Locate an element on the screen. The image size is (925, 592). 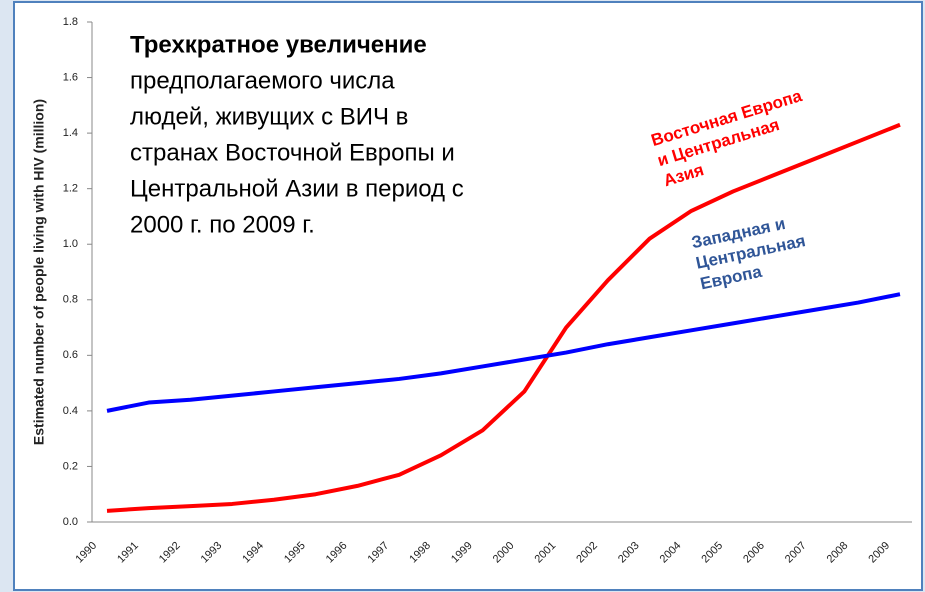
y-tick-label: 0.6 is located at coordinates (70, 355).